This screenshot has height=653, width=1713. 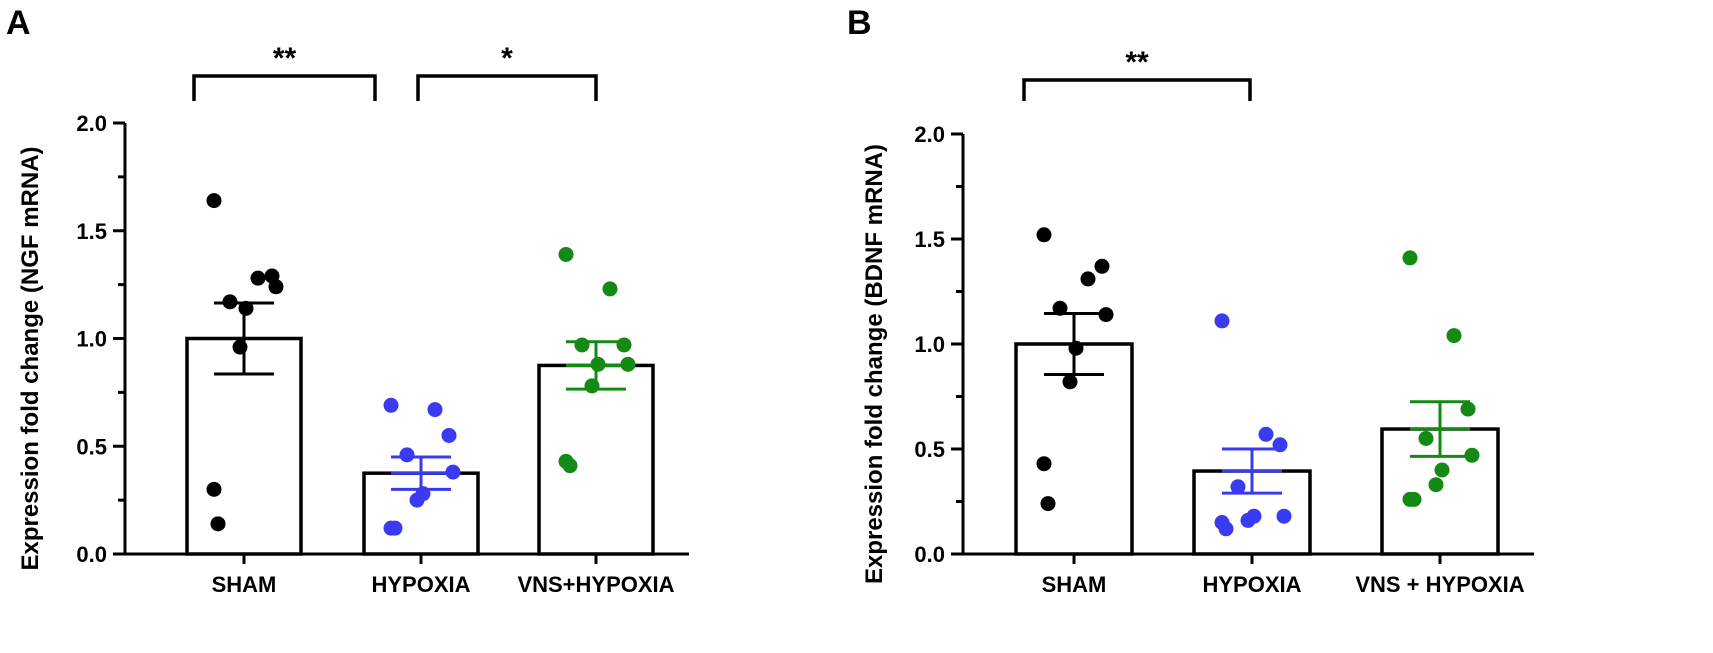 I want to click on significance-label: *, so click(x=507, y=58).